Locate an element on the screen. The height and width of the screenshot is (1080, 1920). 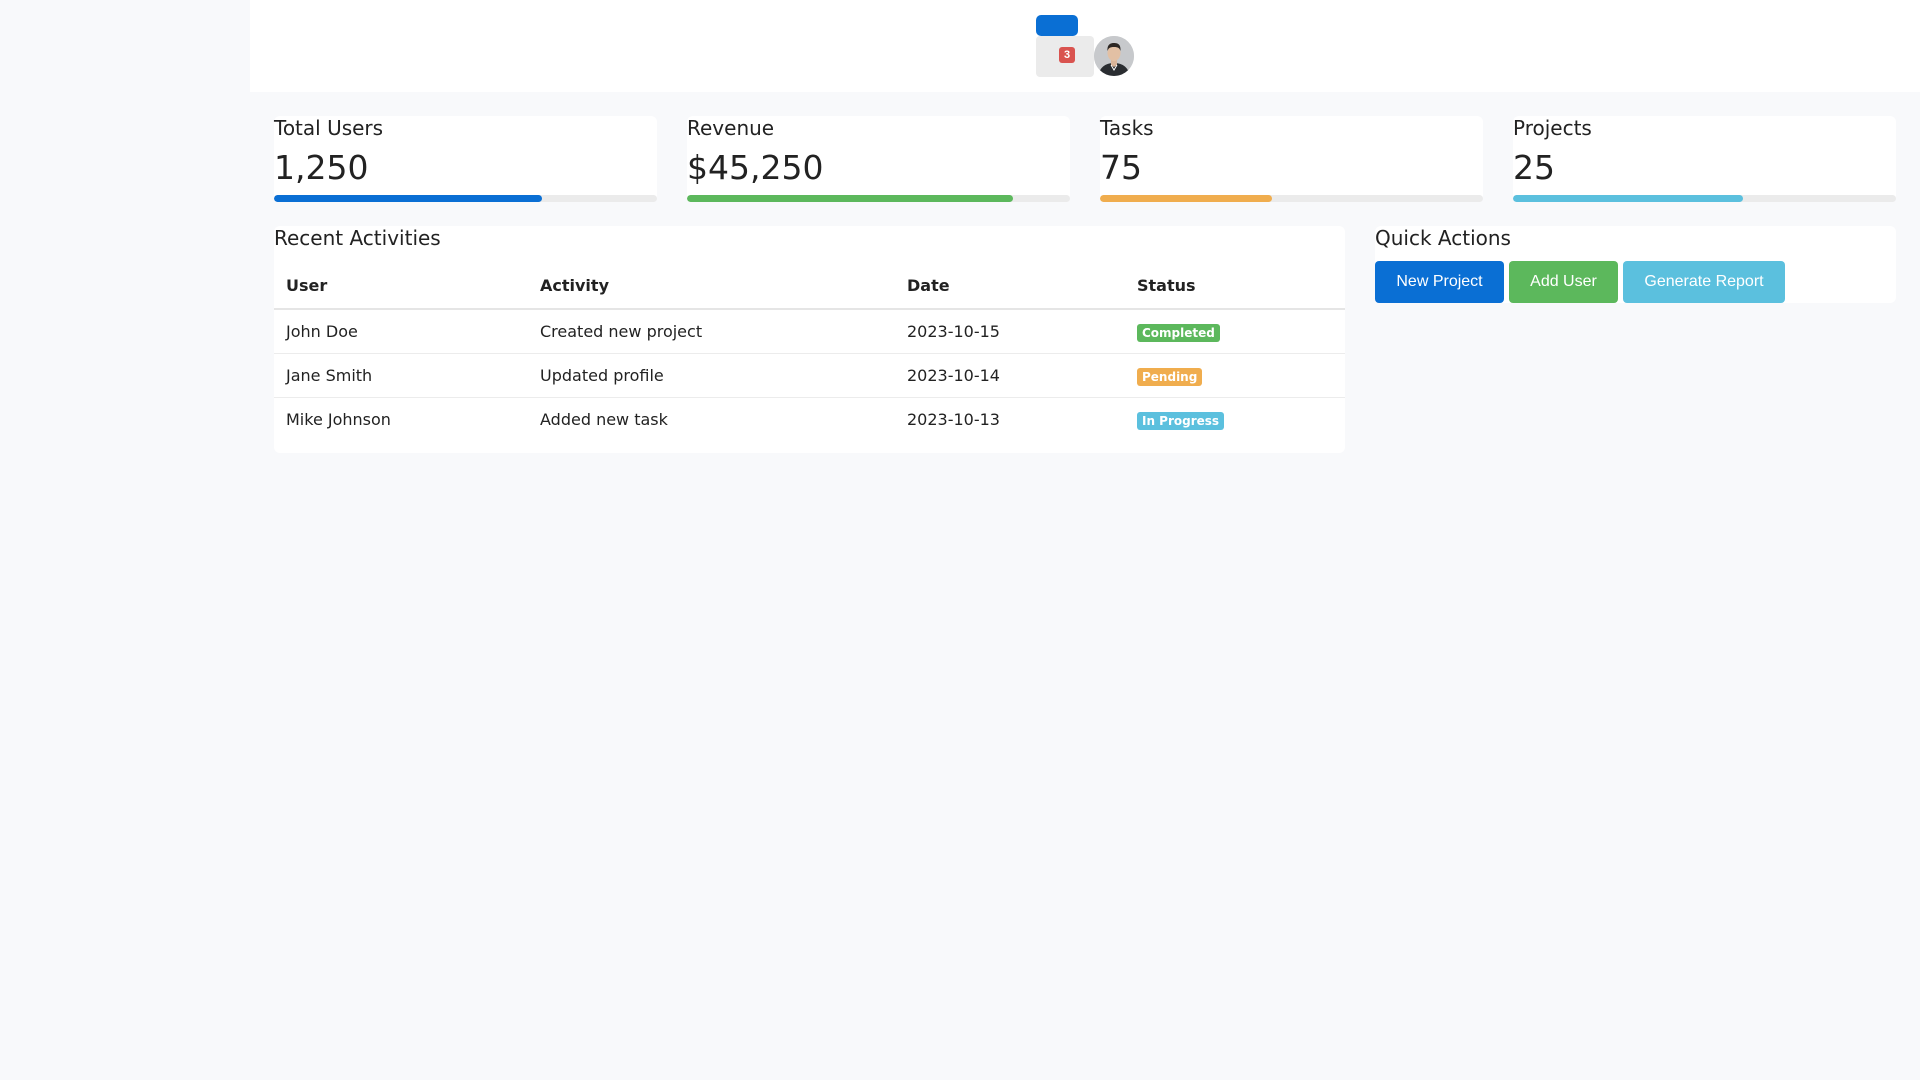
stat-value: 1,250 is located at coordinates (321, 167).